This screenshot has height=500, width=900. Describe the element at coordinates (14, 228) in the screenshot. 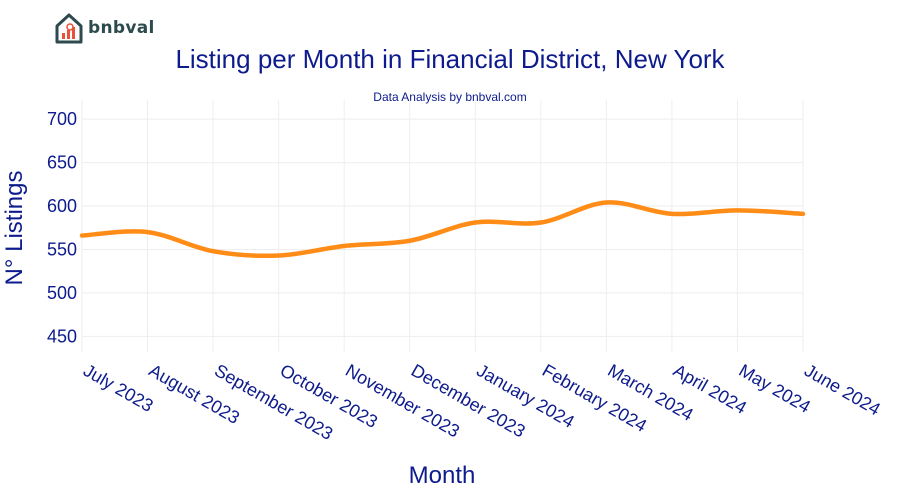

I see `y-axis-title: N° Listings` at that location.